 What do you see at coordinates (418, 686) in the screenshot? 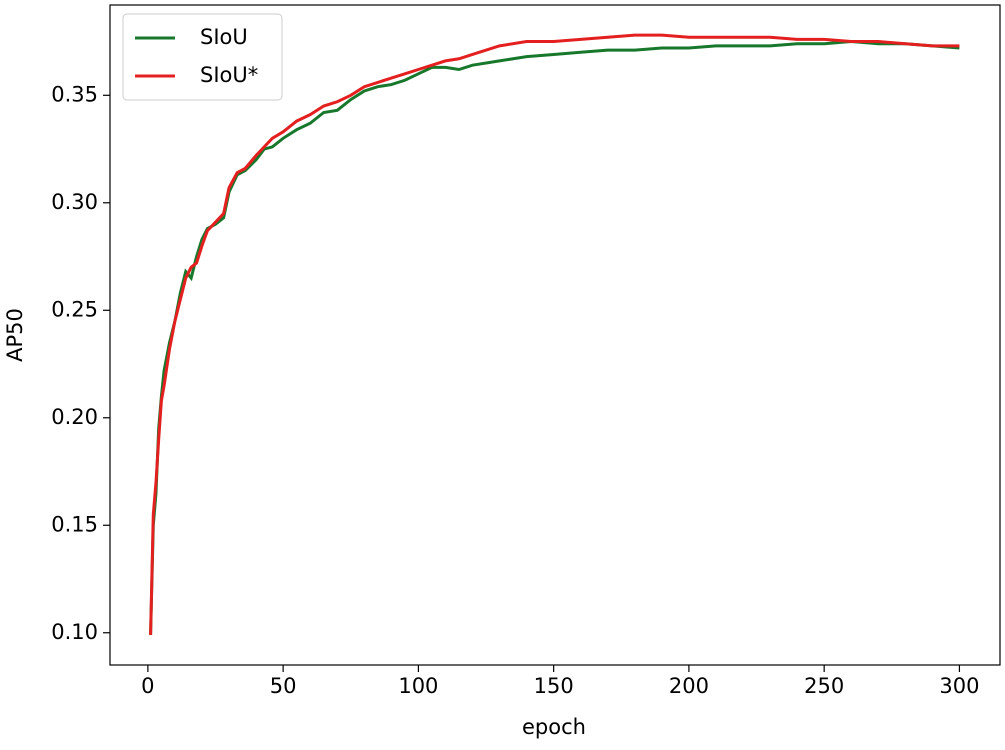
I see `x-tick-label: 100` at bounding box center [418, 686].